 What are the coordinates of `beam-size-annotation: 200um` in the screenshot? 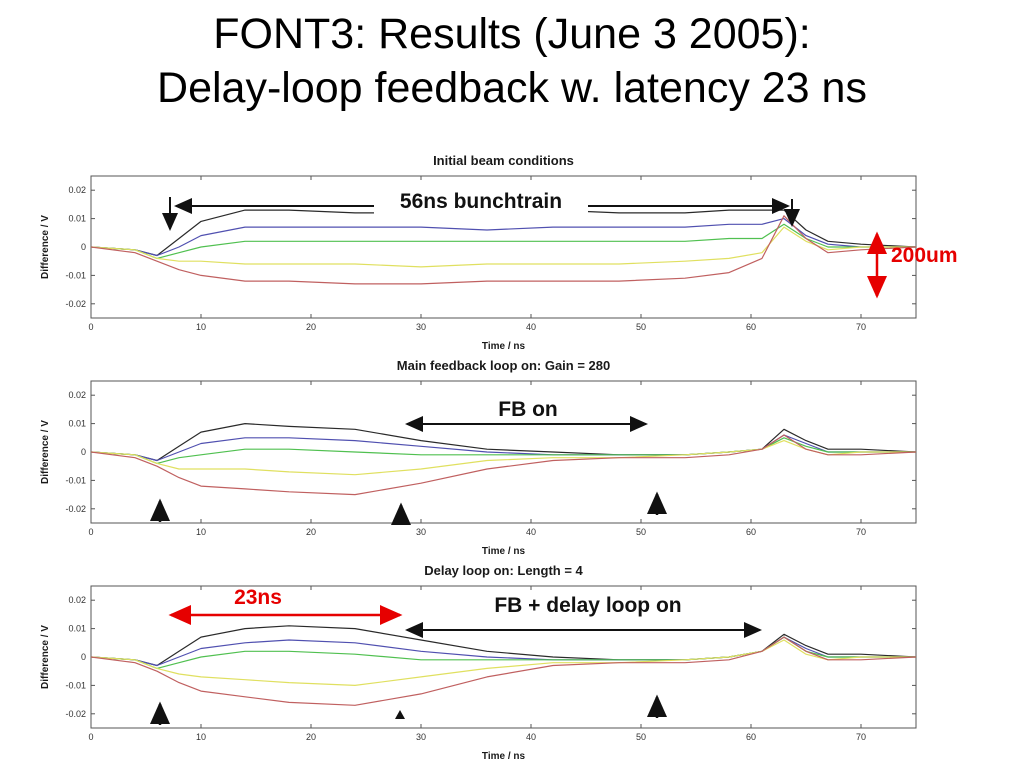 It's located at (924, 255).